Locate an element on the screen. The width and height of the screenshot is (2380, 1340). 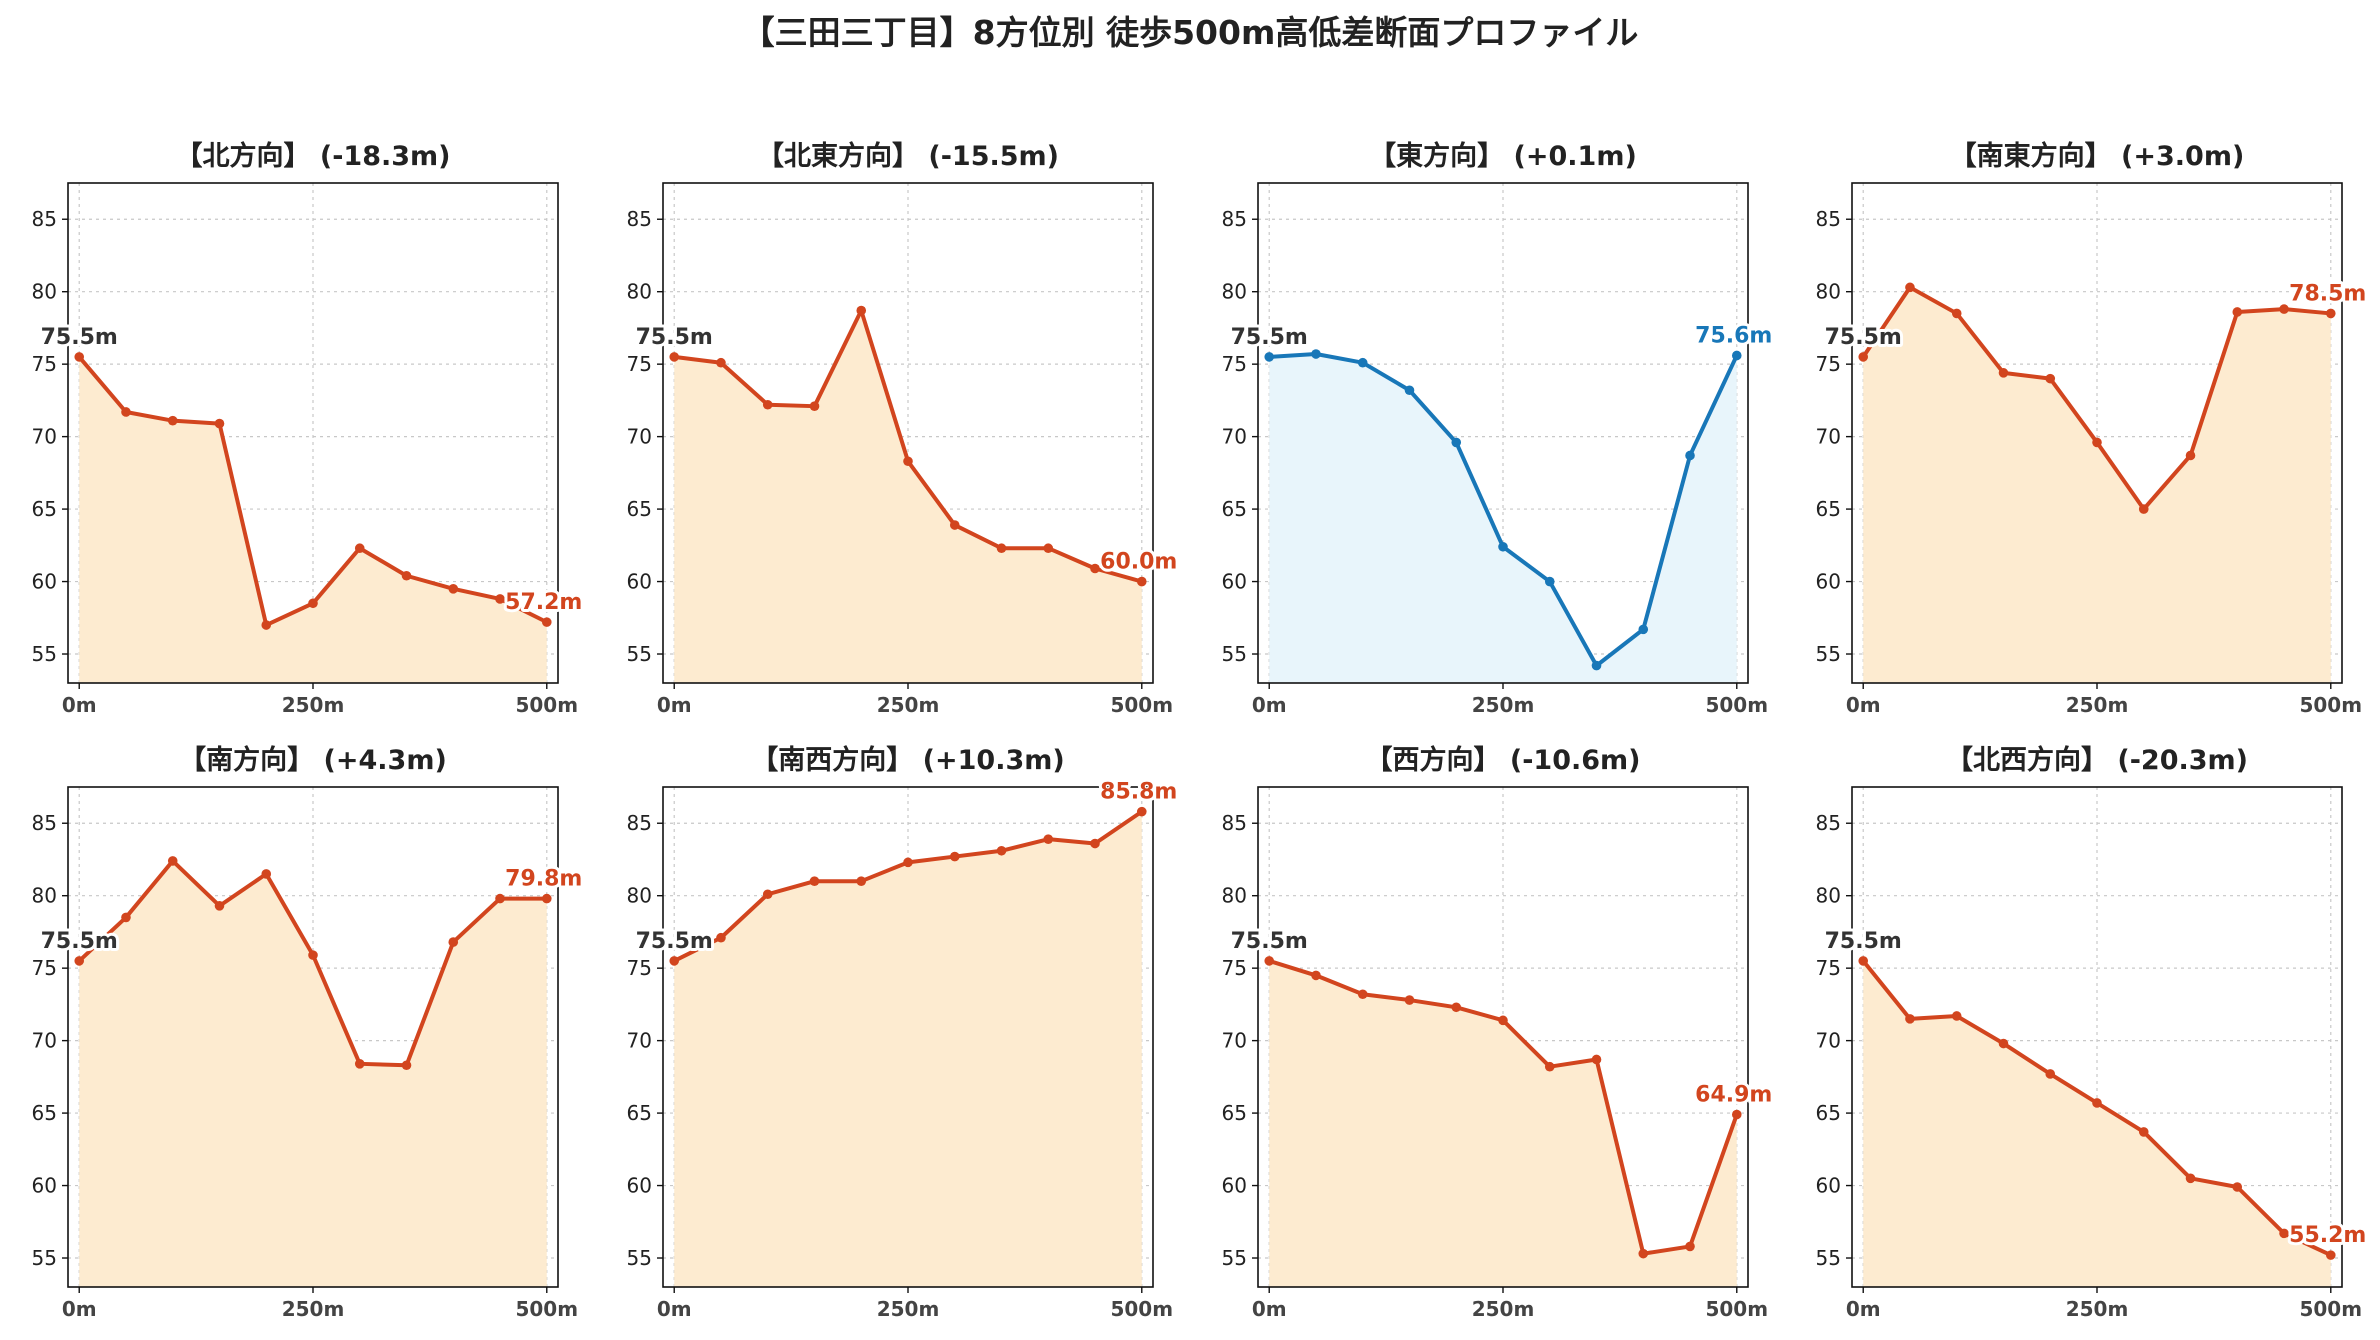
panel-title: 【南方向】 (+4.3m) is located at coordinates (313, 760).